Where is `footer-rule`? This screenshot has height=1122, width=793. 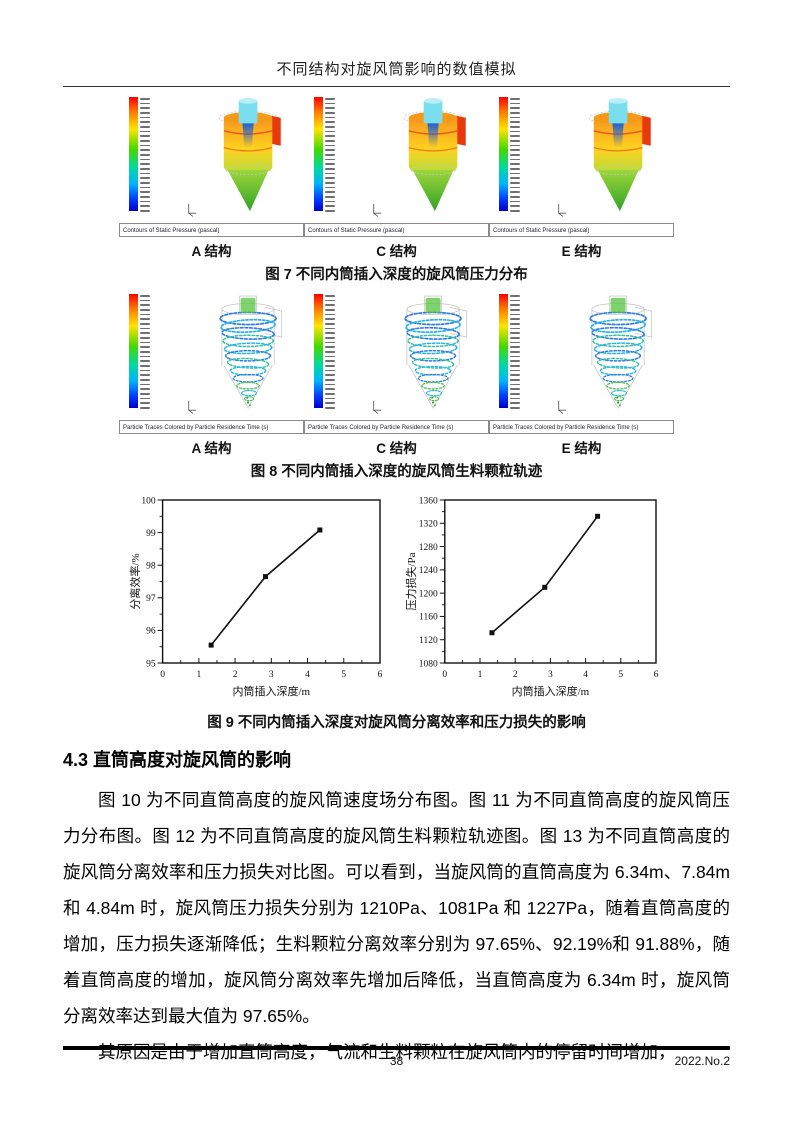
footer-rule is located at coordinates (396, 1048).